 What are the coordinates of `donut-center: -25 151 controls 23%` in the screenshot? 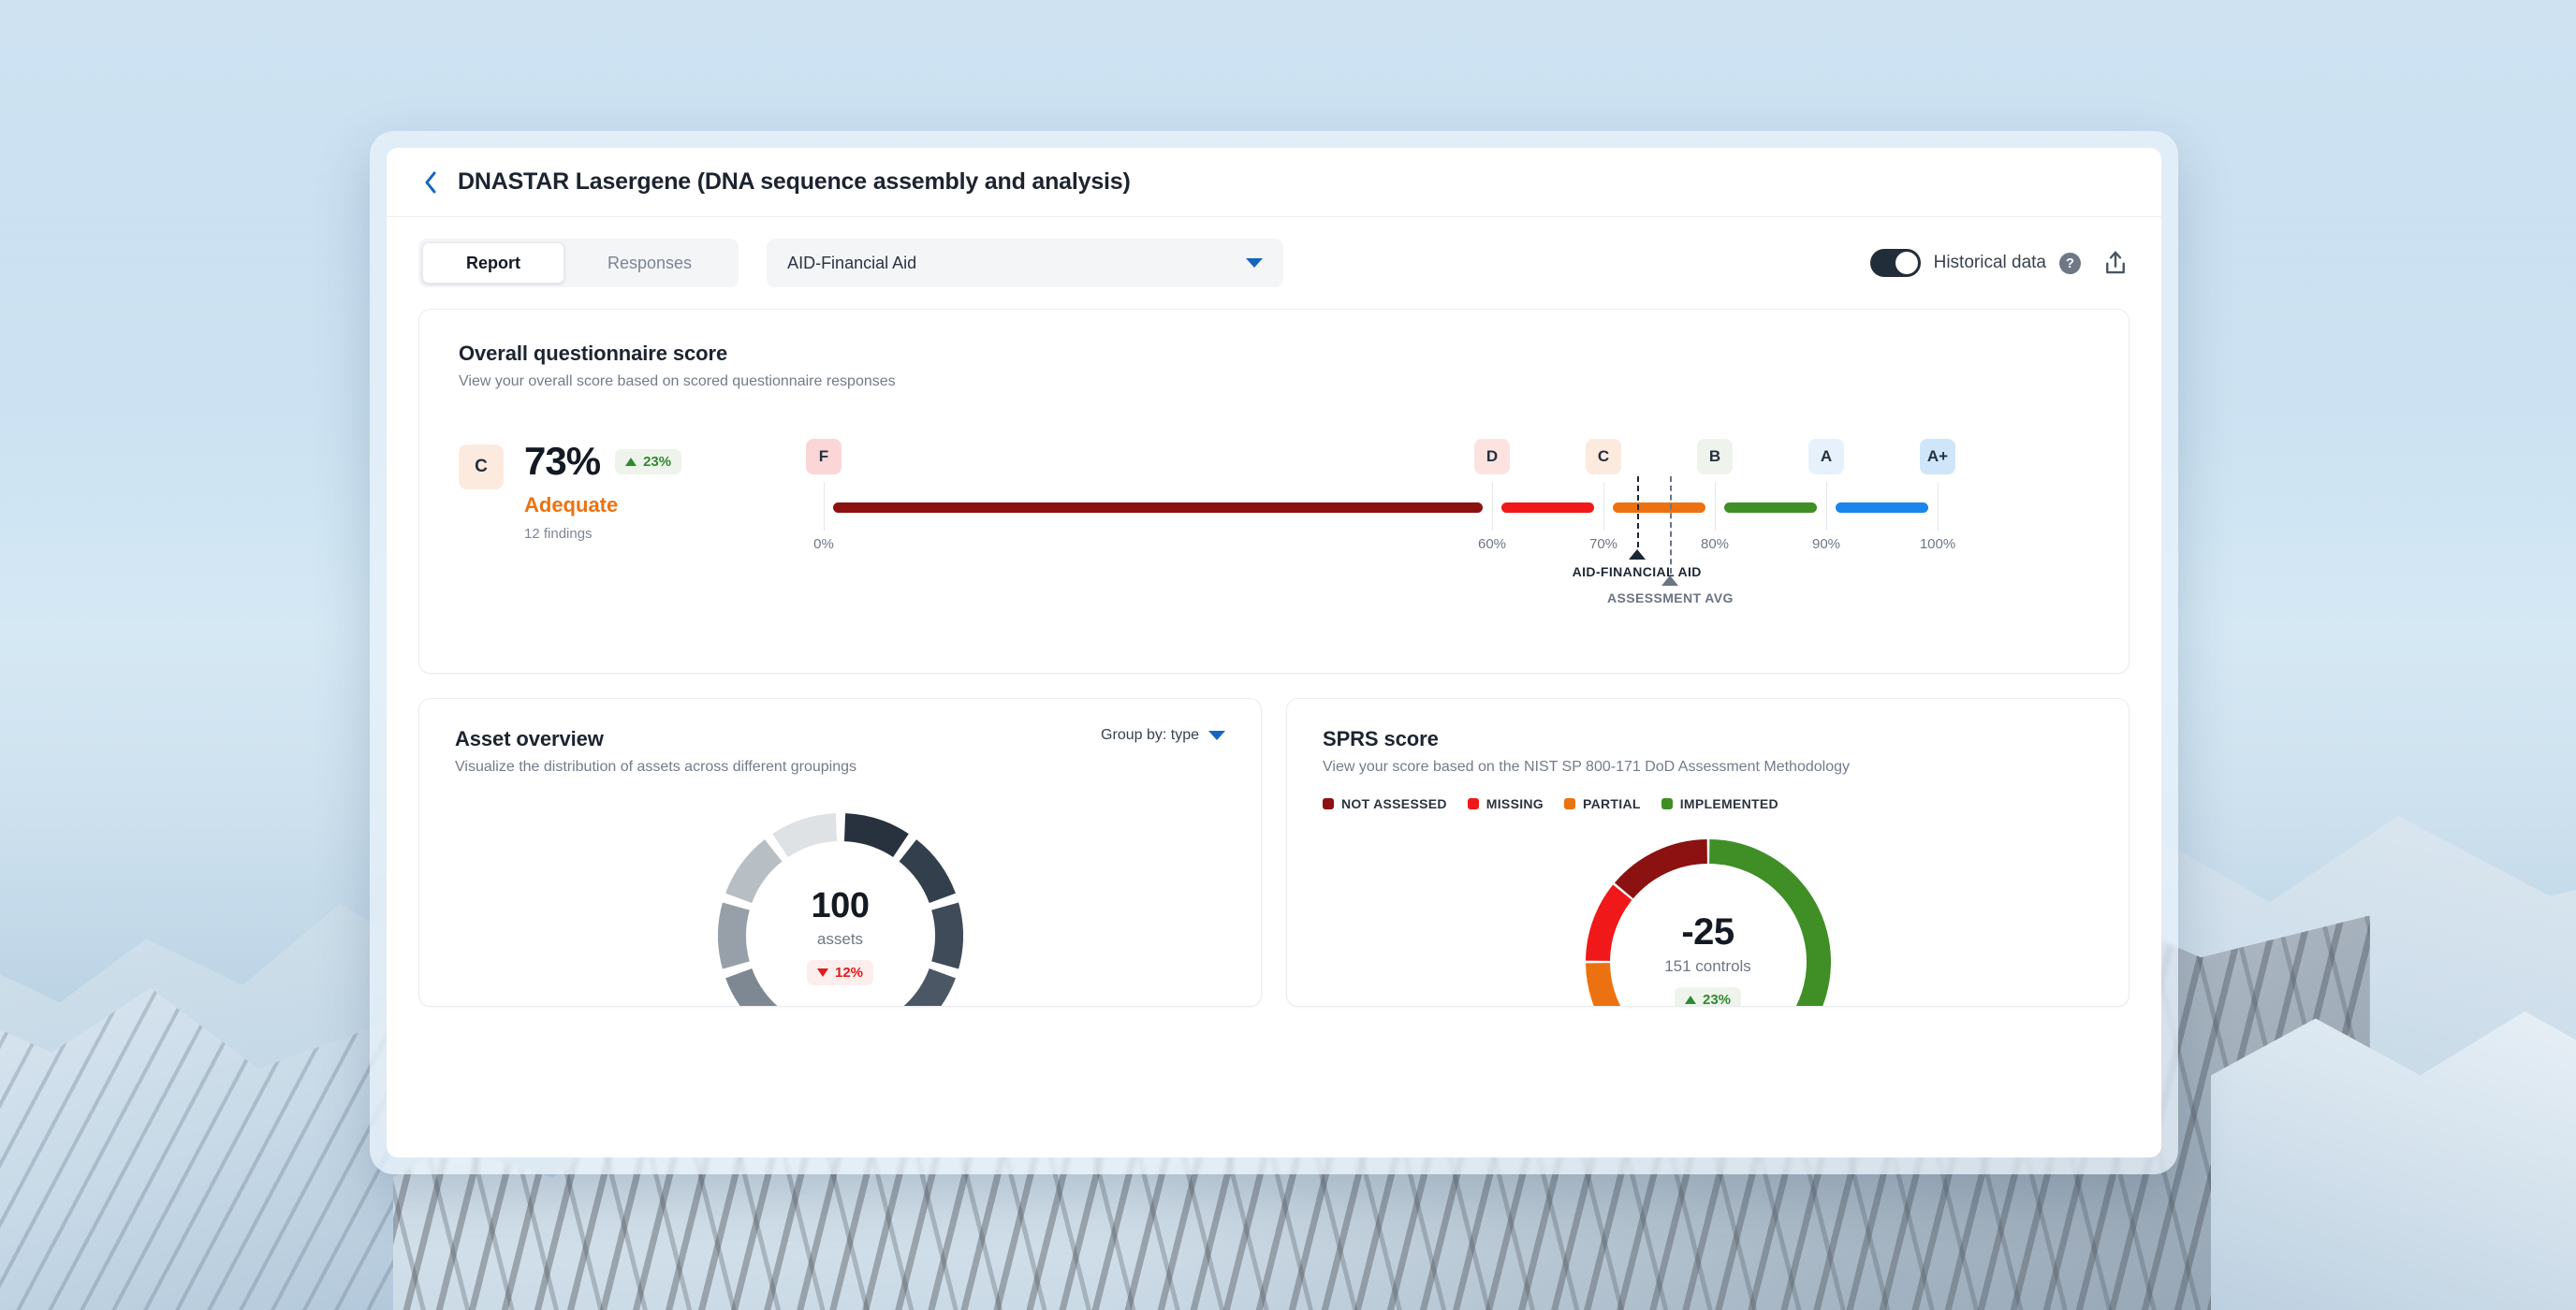 It's located at (1708, 923).